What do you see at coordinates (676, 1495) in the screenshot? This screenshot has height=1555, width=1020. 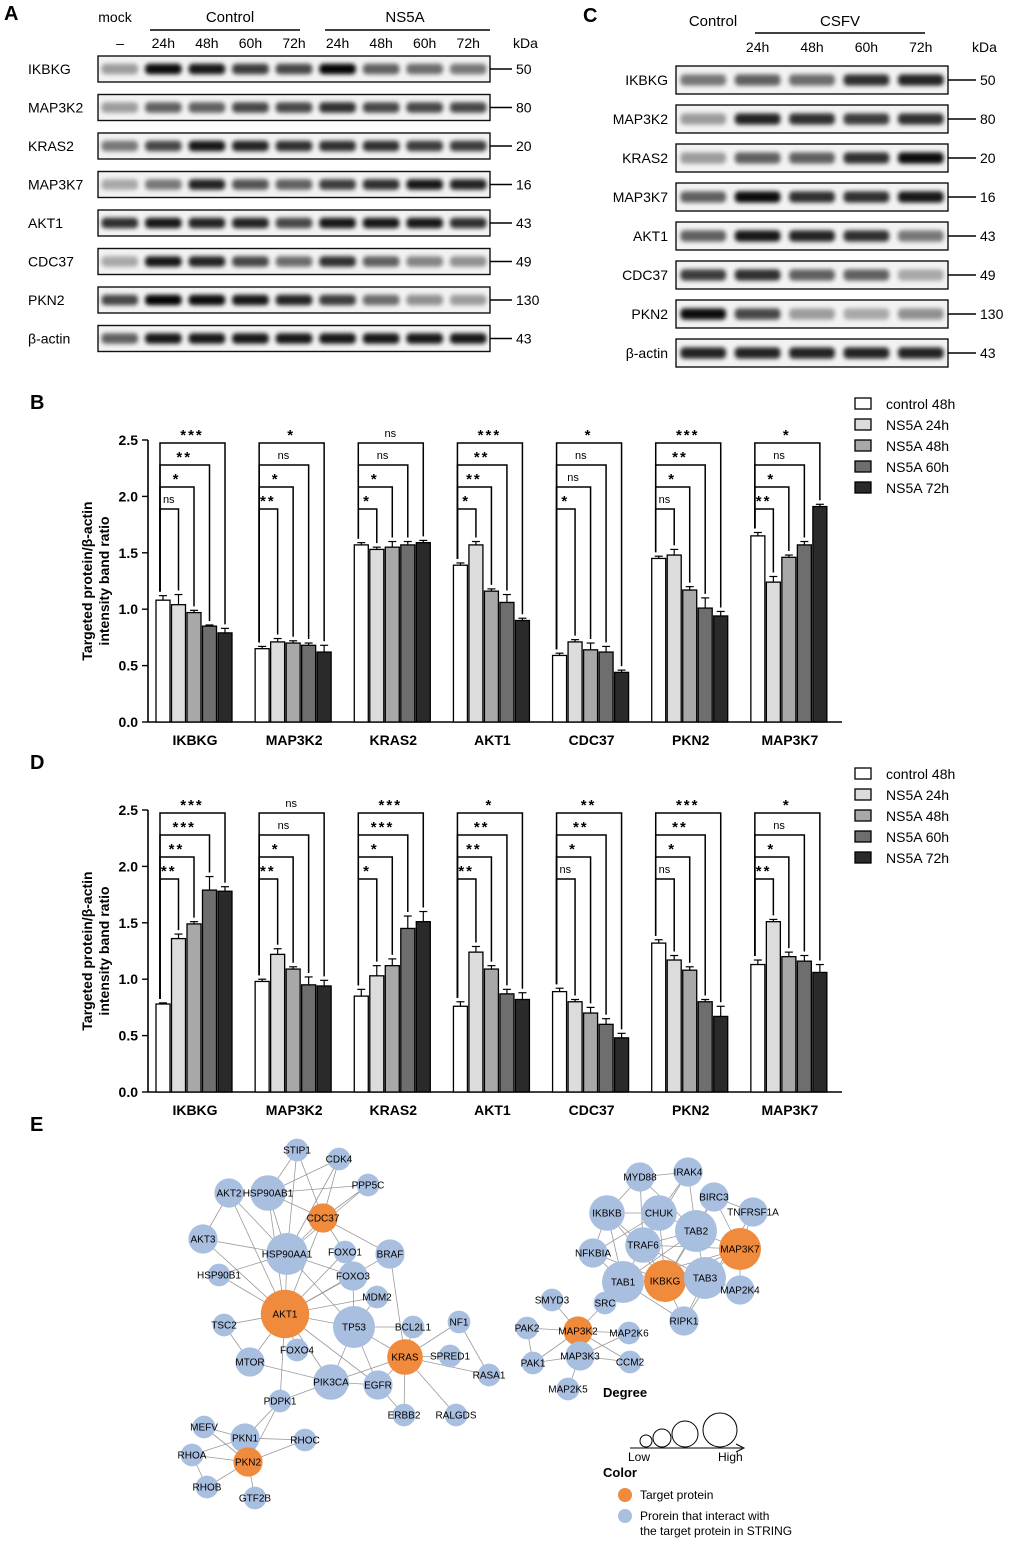 I see `legend-target-label: Target protein` at bounding box center [676, 1495].